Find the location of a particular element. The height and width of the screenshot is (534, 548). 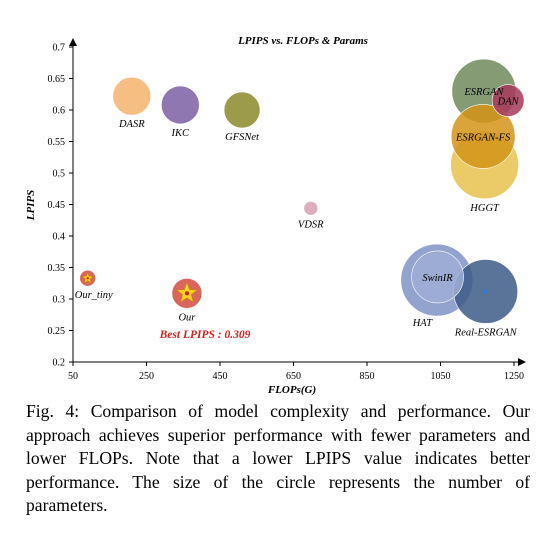

label-esrgan-fs: ESRGAN-FS is located at coordinates (483, 137).